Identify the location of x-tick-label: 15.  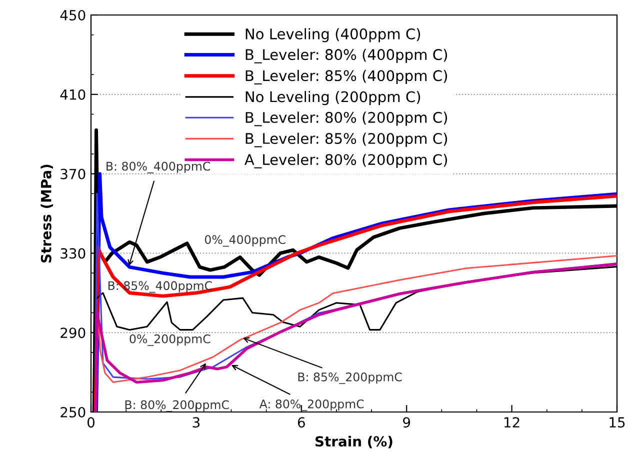
(617, 422).